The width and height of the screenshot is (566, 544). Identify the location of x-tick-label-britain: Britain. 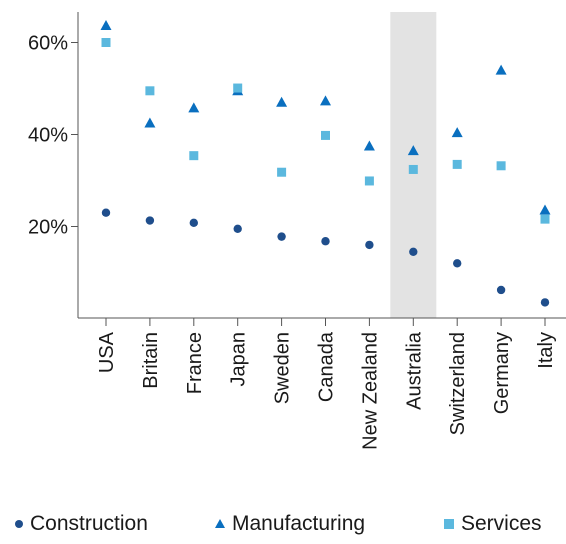
(151, 360).